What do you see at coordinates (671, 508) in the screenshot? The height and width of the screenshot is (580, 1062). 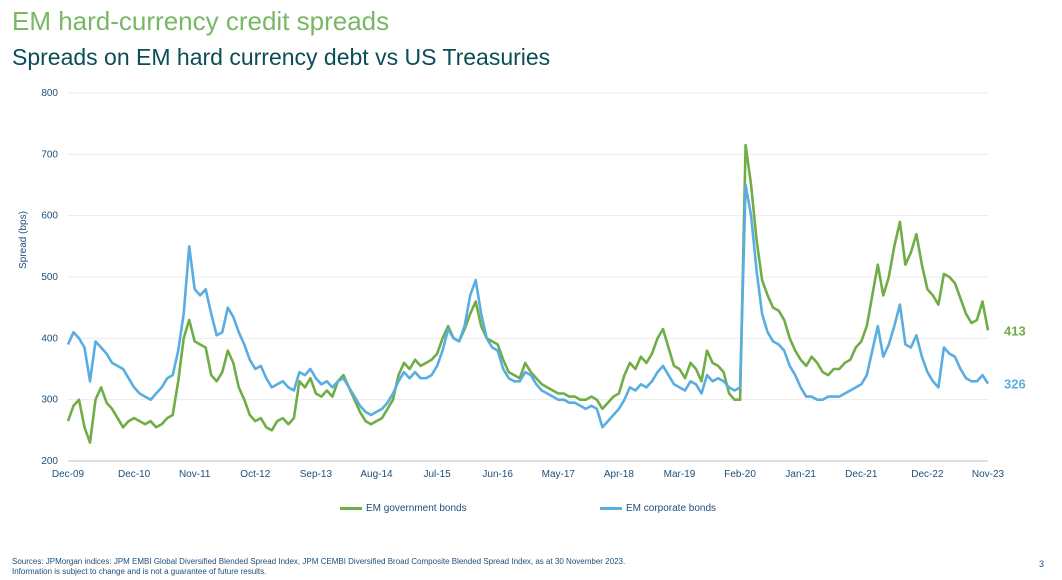 I see `legend-label-corp: EM corporate bonds` at bounding box center [671, 508].